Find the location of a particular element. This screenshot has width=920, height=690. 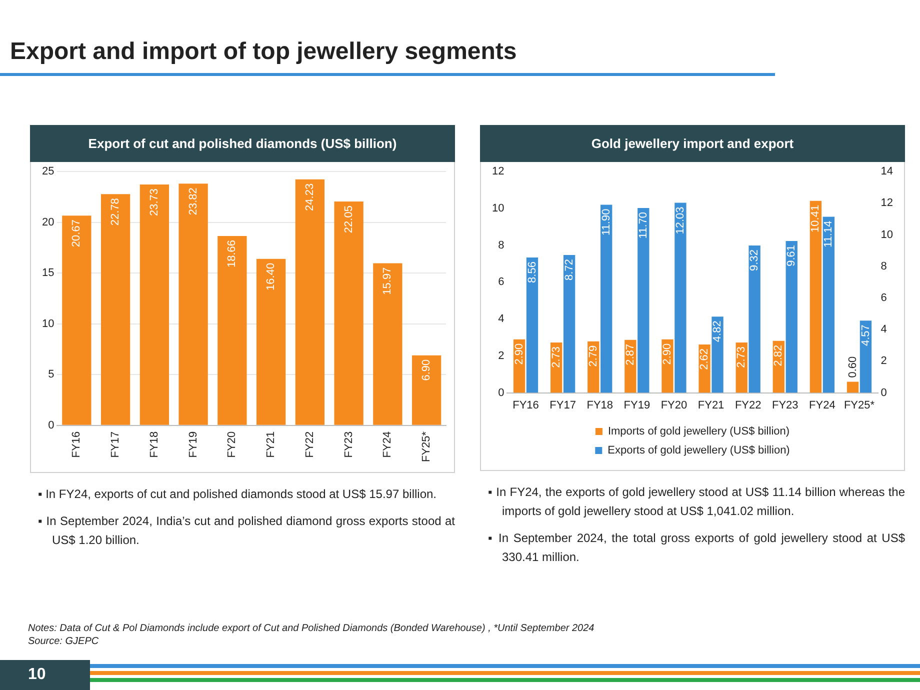

data-label: 2.62 is located at coordinates (704, 359).